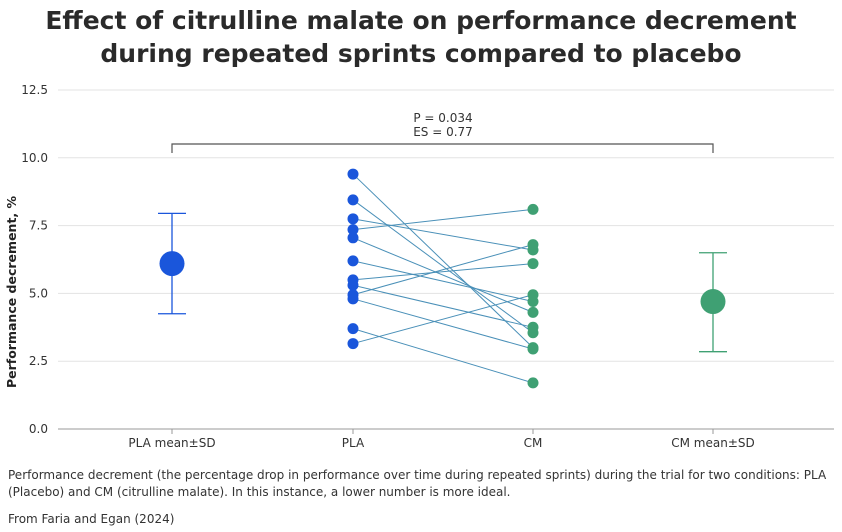 The image size is (842, 532). I want to click on x-tick-labels: PLA mean±SD PLA CM CM mean±SD, so click(441, 439).